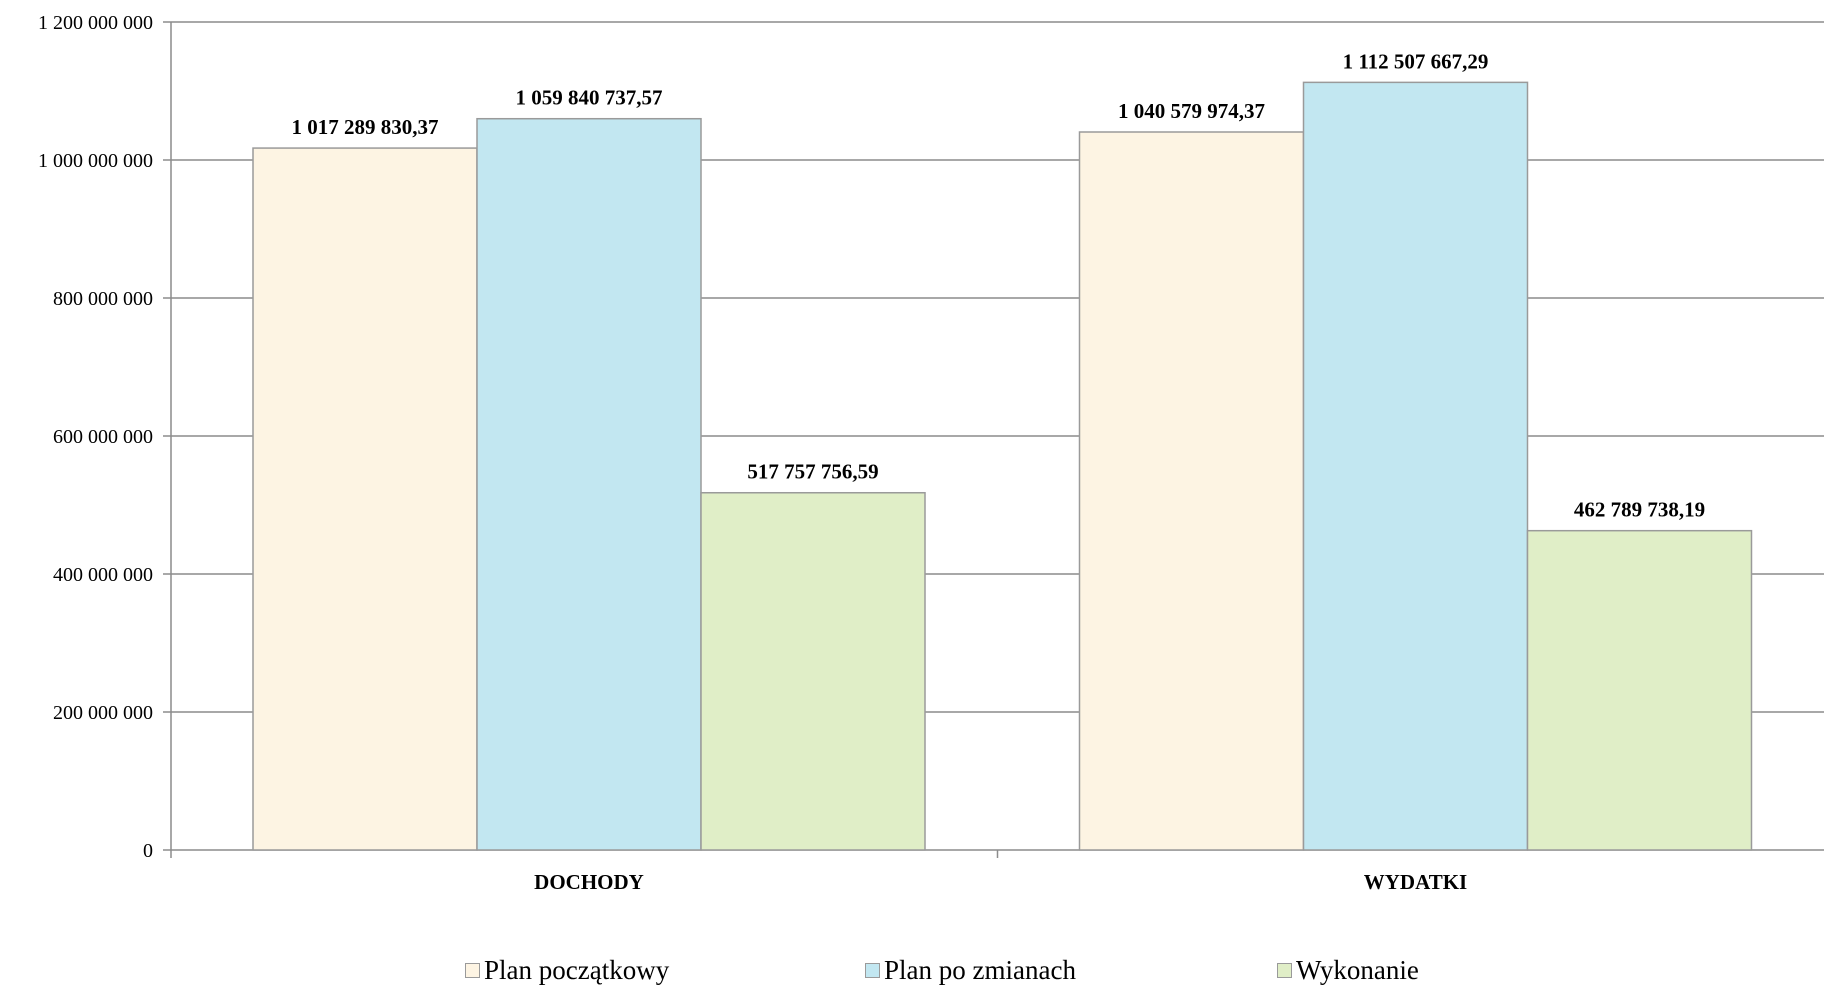 This screenshot has height=990, width=1824. I want to click on x-tick-label: DOCHODY, so click(589, 882).